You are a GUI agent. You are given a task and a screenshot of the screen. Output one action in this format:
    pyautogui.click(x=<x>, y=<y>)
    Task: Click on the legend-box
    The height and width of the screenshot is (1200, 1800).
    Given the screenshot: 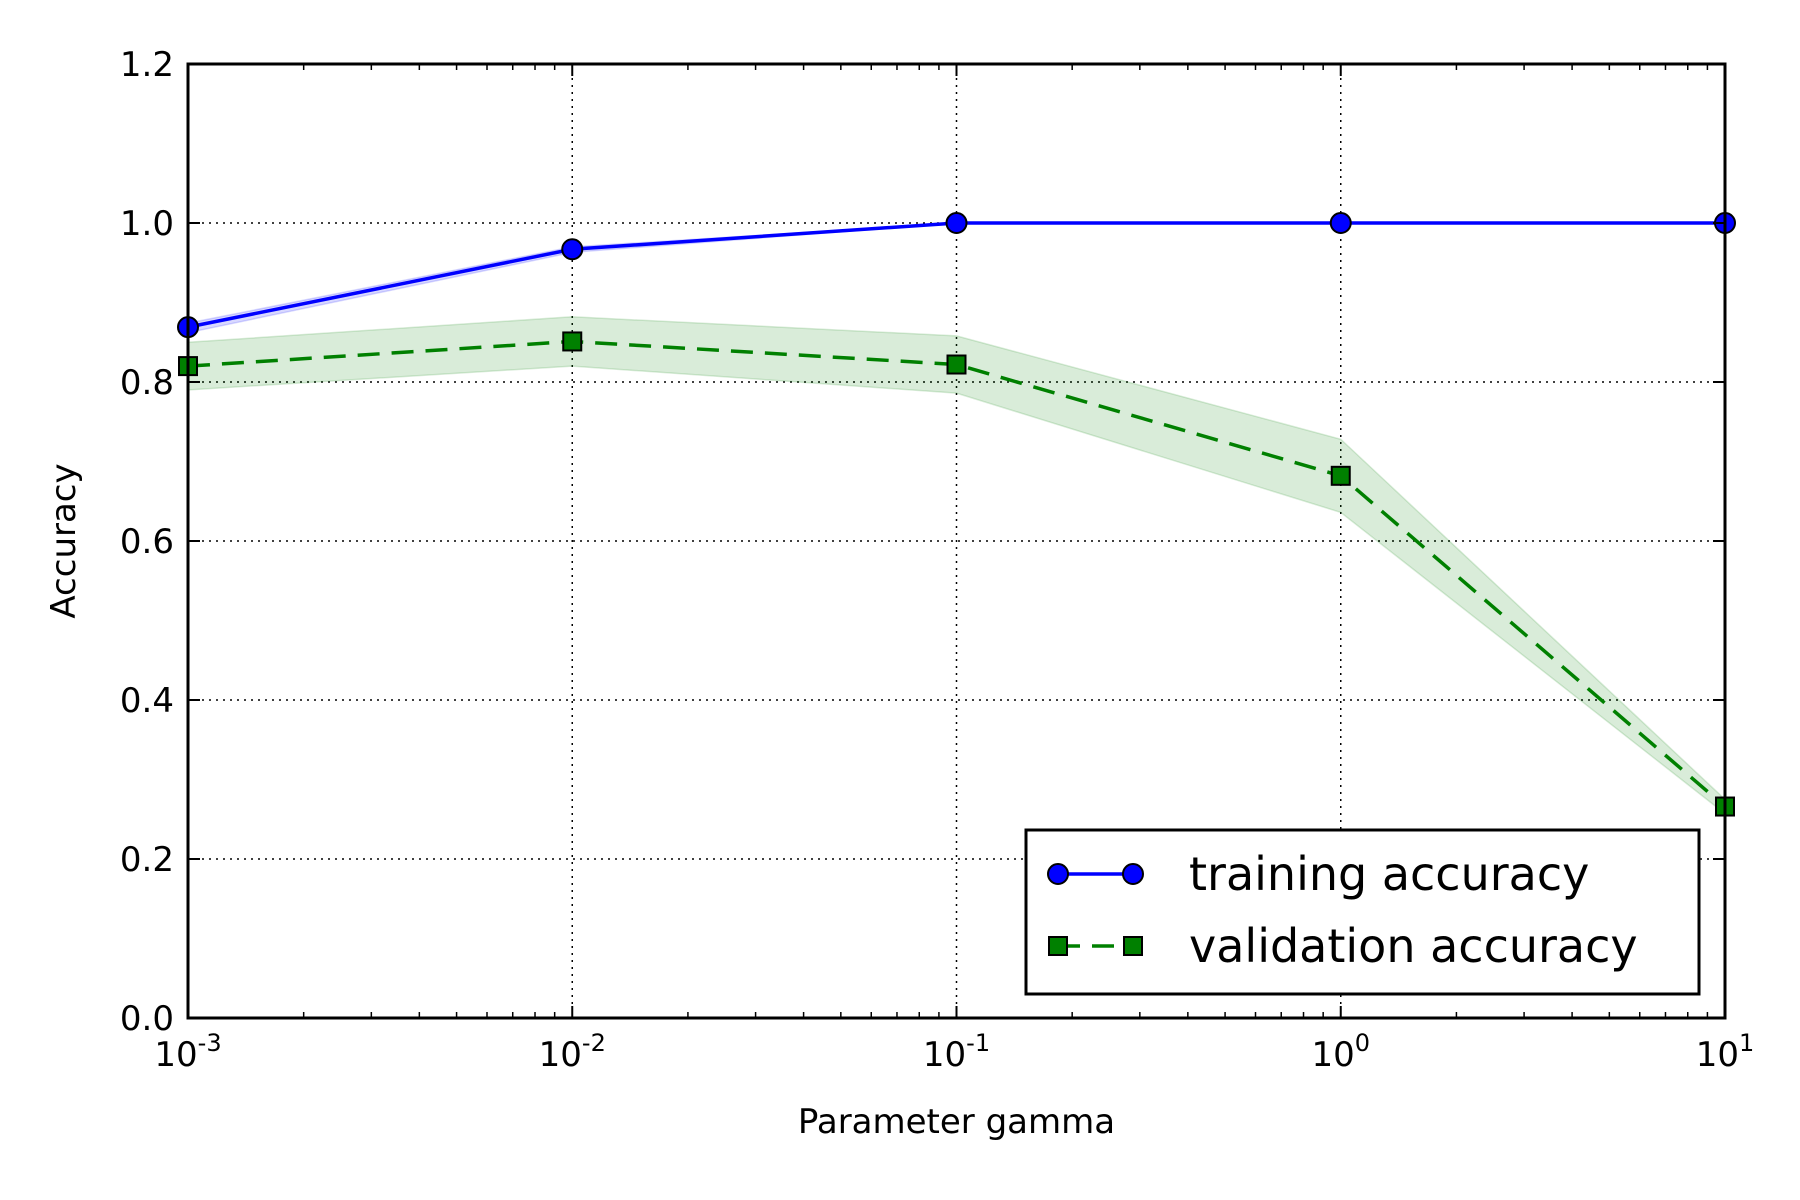 What is the action you would take?
    pyautogui.click(x=1362, y=912)
    